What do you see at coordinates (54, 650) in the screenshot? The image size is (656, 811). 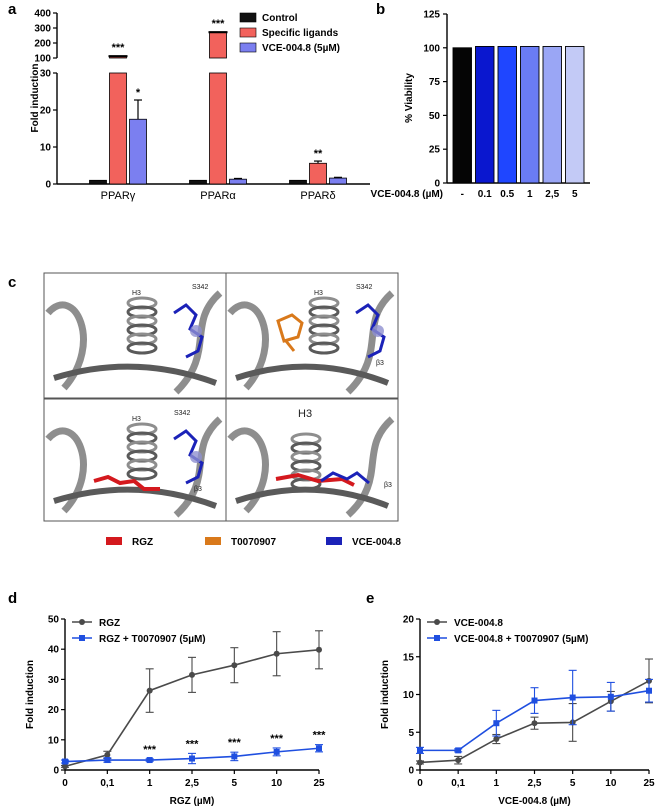 I see `y-tick-label: 40` at bounding box center [54, 650].